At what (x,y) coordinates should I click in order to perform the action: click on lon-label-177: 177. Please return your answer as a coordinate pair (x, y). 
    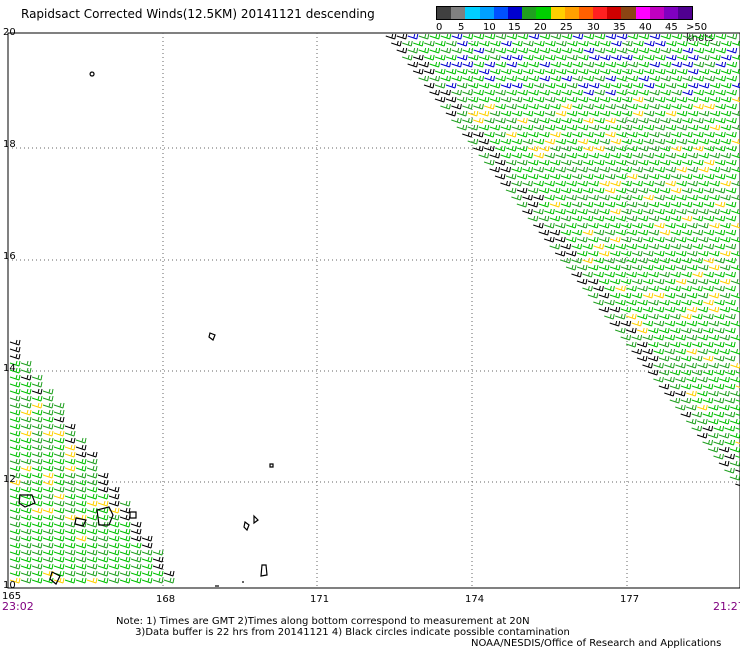
    Looking at the image, I should click on (630, 599).